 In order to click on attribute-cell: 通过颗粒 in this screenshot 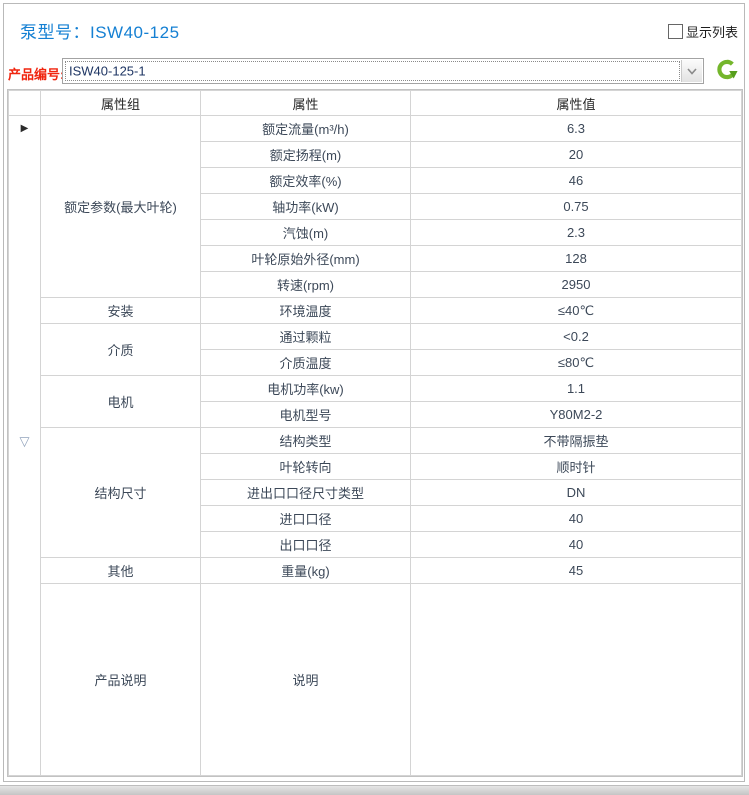, I will do `click(305, 336)`.